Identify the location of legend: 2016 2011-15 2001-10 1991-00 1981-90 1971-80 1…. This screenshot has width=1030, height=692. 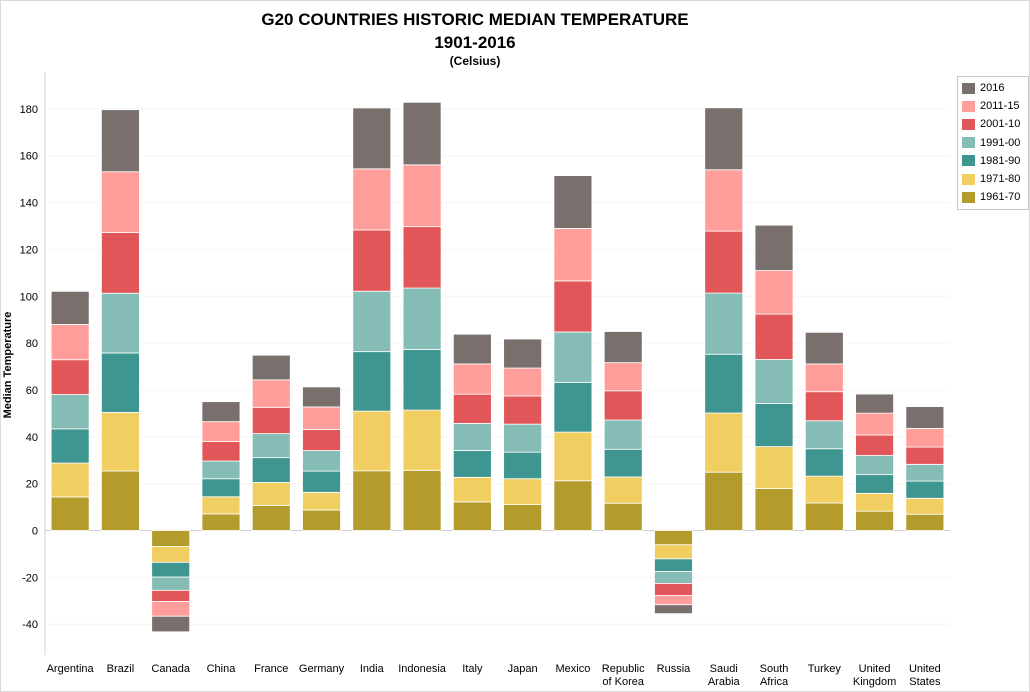
(993, 143).